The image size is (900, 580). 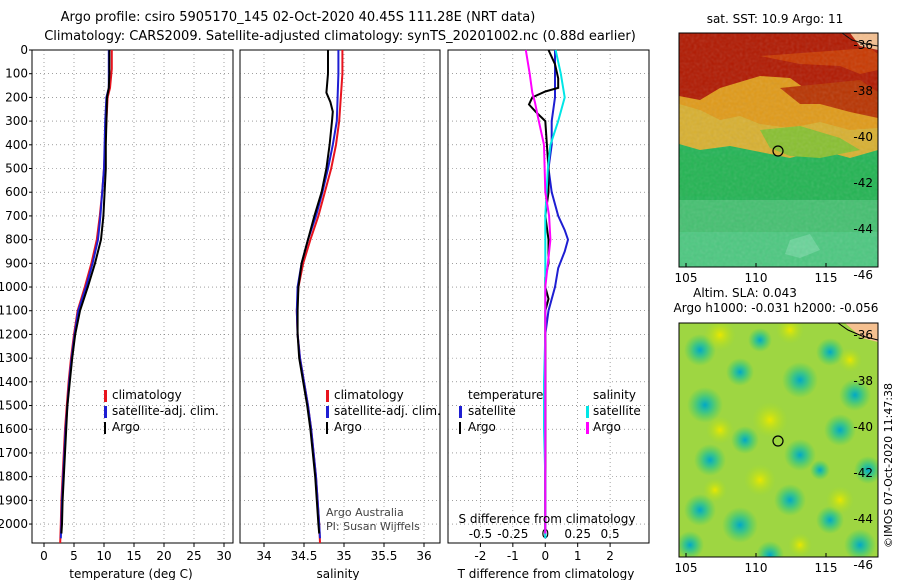 I want to click on x-label-salinity: salinity, so click(x=337, y=573).